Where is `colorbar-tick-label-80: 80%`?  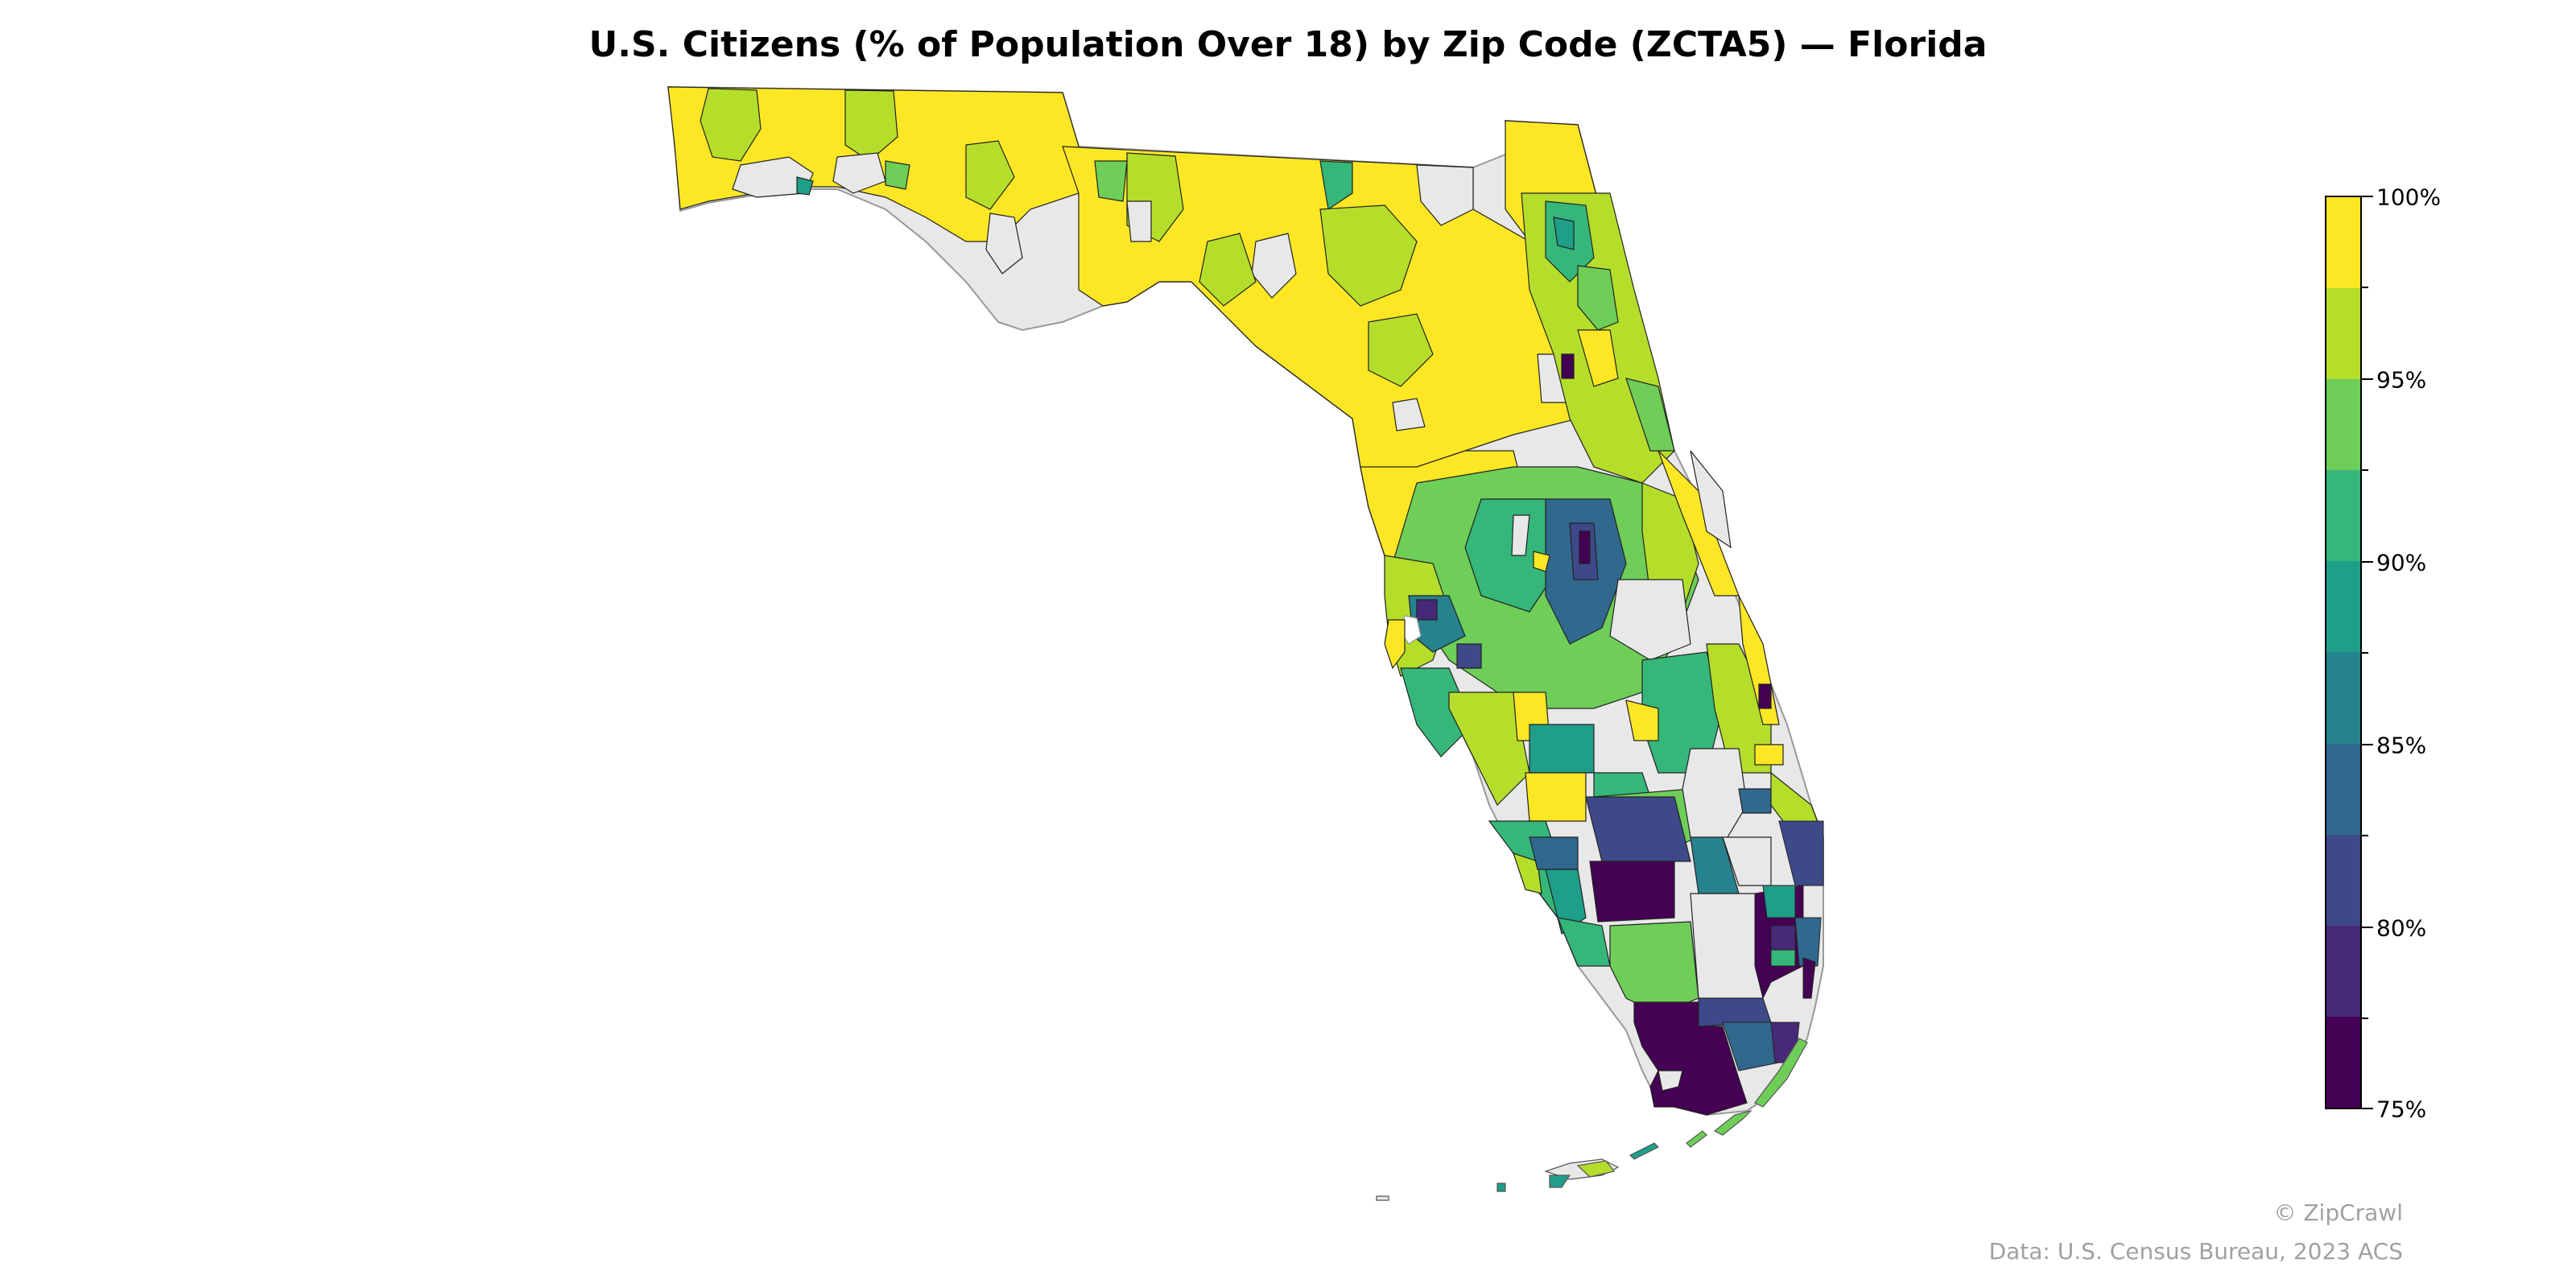 colorbar-tick-label-80: 80% is located at coordinates (2401, 928).